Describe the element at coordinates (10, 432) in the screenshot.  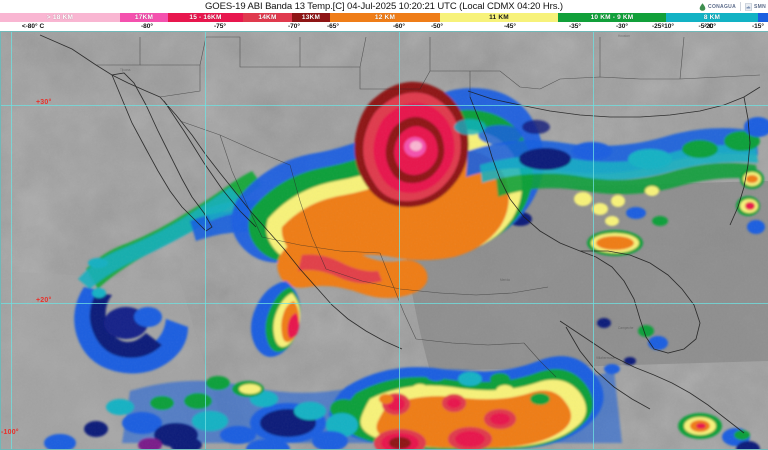
I see `longitude-label-0: -100°` at that location.